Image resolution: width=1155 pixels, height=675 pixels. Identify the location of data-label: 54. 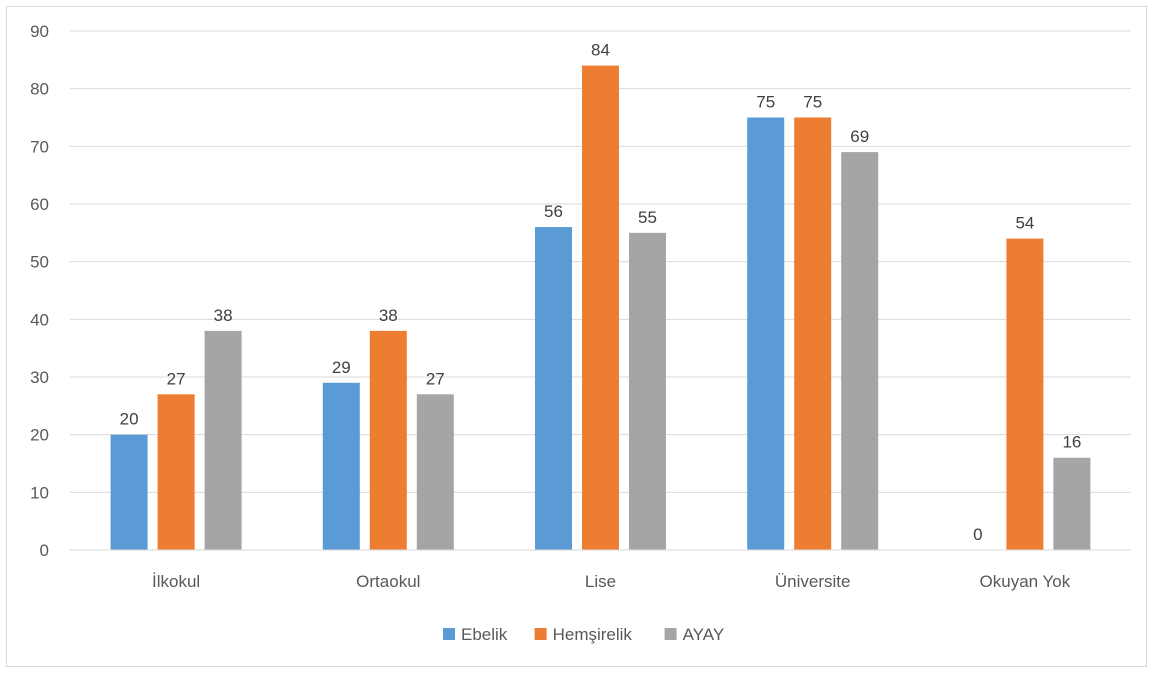
(1024, 223).